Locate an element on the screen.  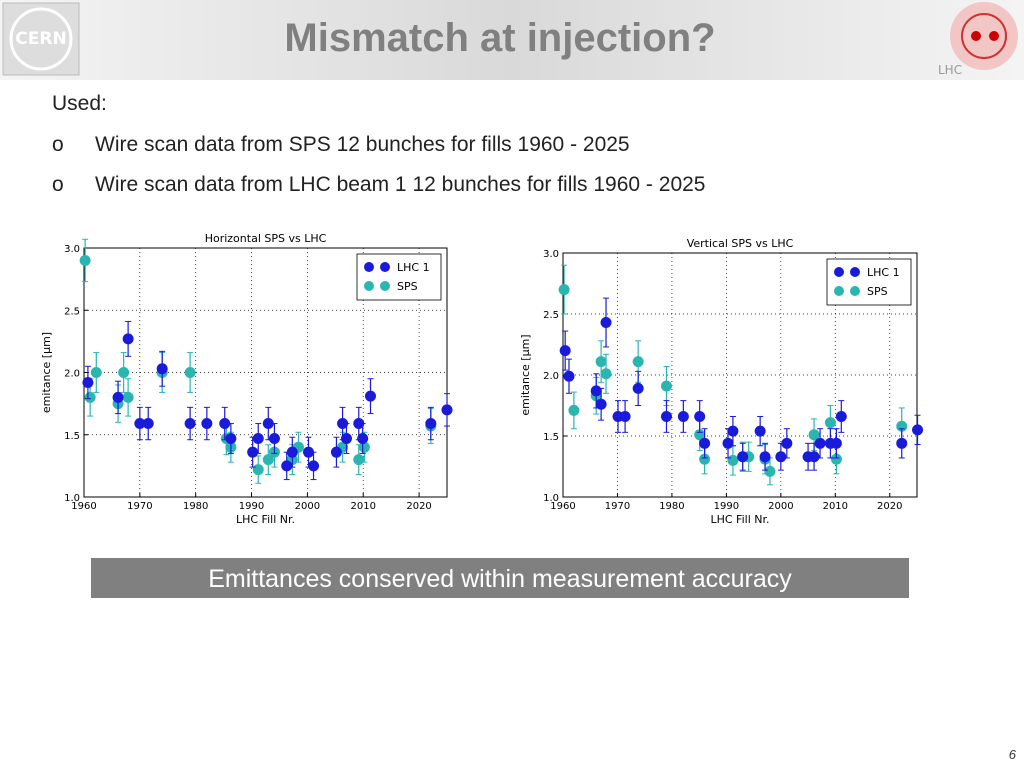
chart-title: Horizontal SPS vs LHC is located at coordinates (266, 238).